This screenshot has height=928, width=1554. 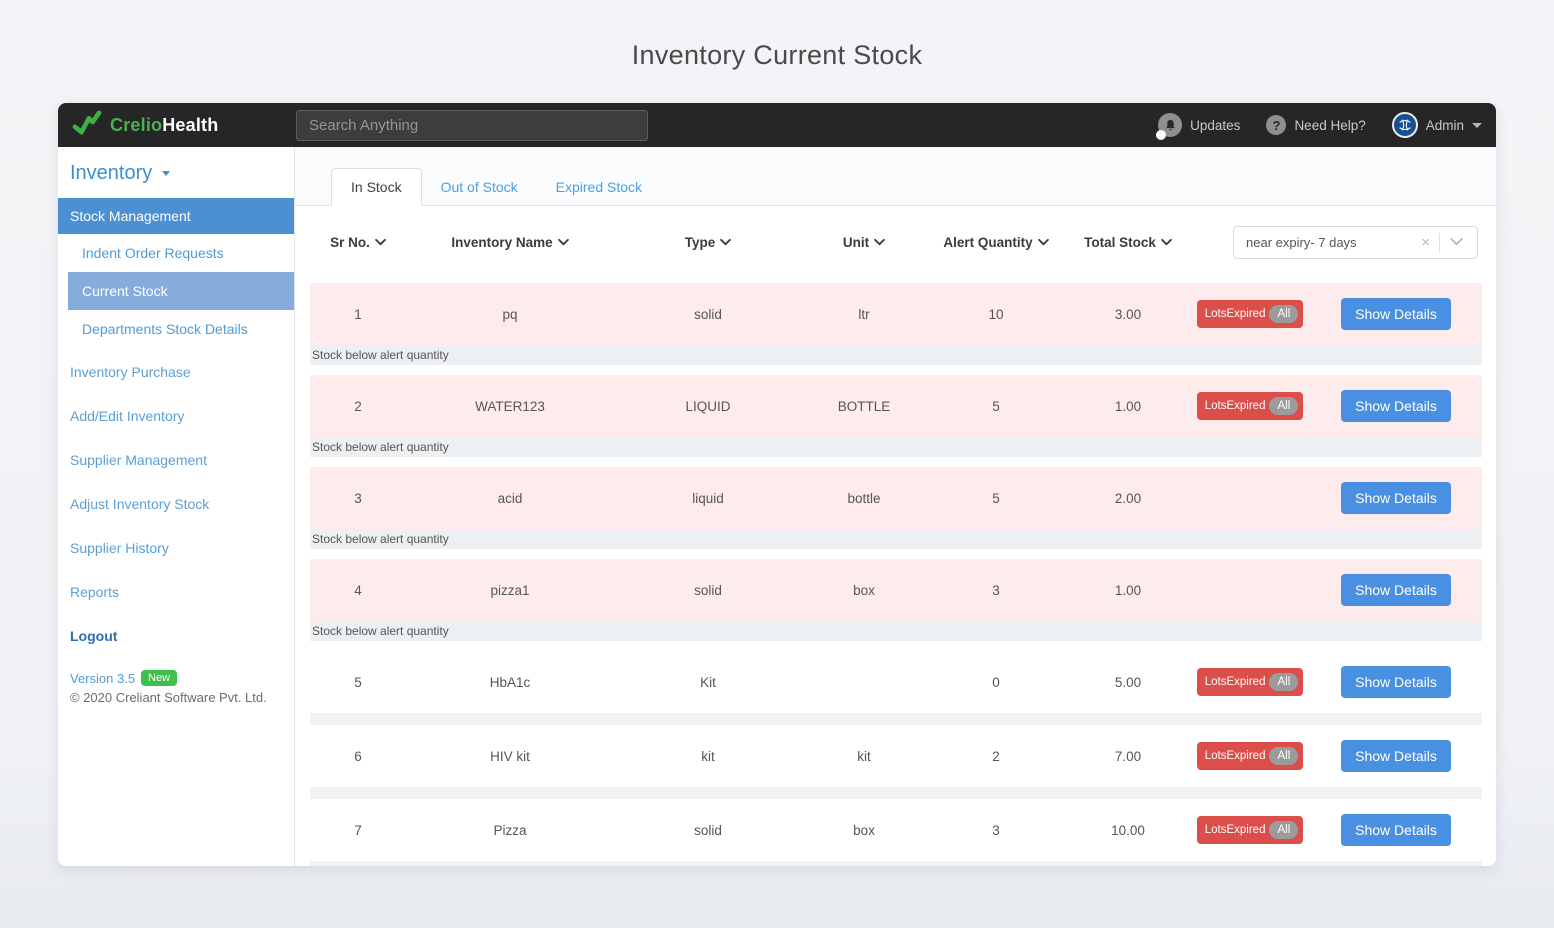 What do you see at coordinates (176, 172) in the screenshot?
I see `sidebar-title-inventory: Inventory` at bounding box center [176, 172].